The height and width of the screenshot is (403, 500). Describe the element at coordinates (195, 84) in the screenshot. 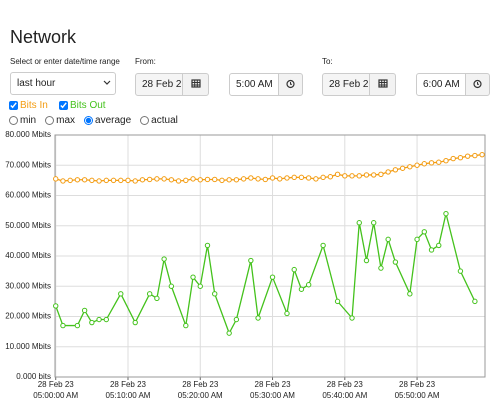

I see `from-date-button` at that location.